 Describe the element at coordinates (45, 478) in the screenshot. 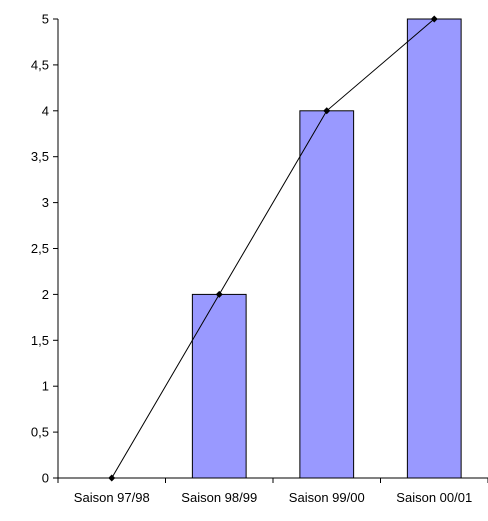

I see `y-tick-label: 0` at that location.